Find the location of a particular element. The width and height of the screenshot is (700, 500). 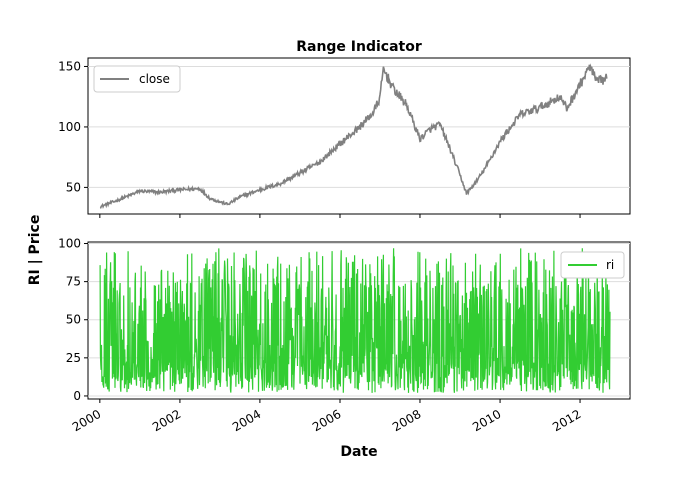

price-y-tick-label: 100 is located at coordinates (69, 127).